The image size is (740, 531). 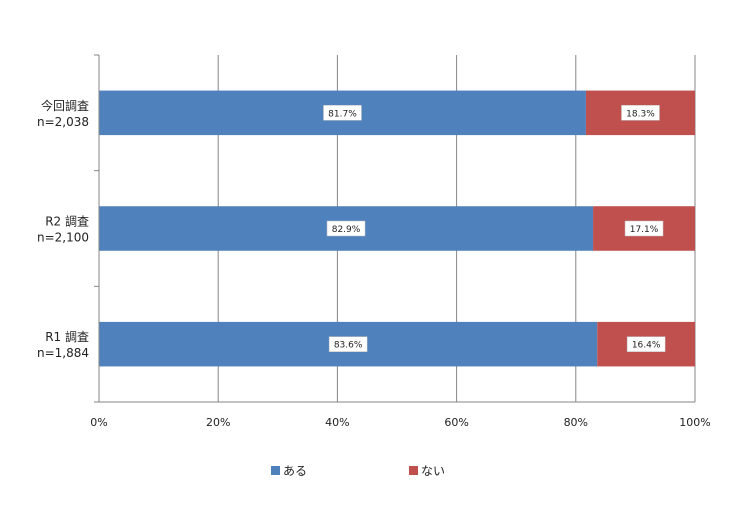 What do you see at coordinates (63, 238) in the screenshot?
I see `category-sample-size: n=2,100` at bounding box center [63, 238].